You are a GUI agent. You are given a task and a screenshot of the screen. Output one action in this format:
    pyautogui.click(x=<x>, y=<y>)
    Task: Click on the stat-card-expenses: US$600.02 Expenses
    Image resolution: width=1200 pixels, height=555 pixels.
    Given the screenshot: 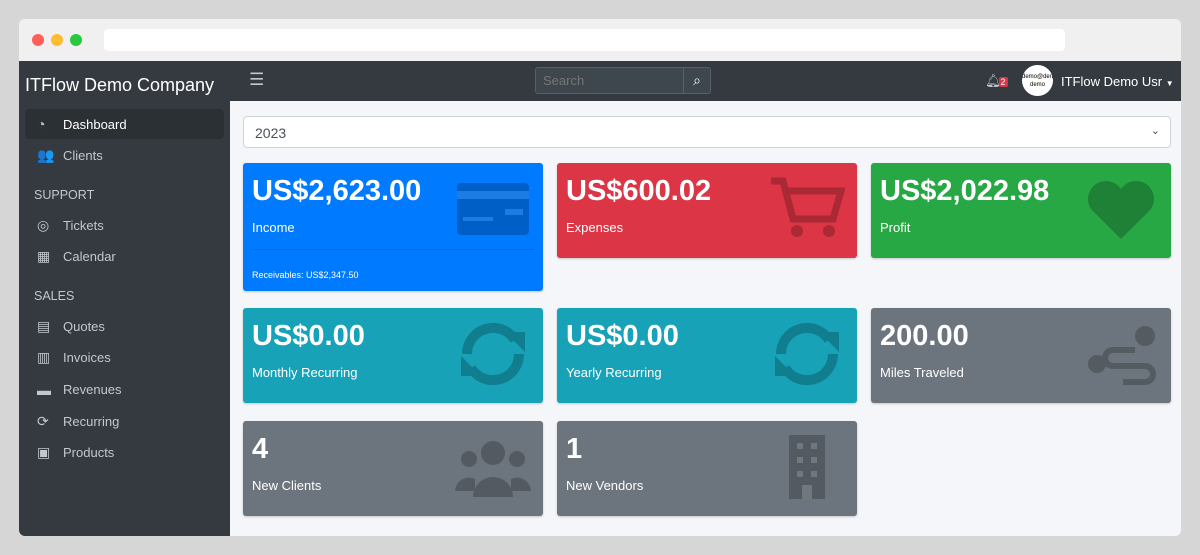 What is the action you would take?
    pyautogui.click(x=707, y=210)
    